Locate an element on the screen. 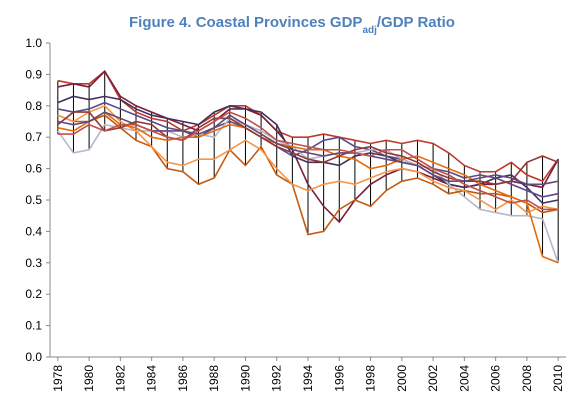 This screenshot has width=567, height=405. y-tick-label: 0.6 is located at coordinates (33, 169).